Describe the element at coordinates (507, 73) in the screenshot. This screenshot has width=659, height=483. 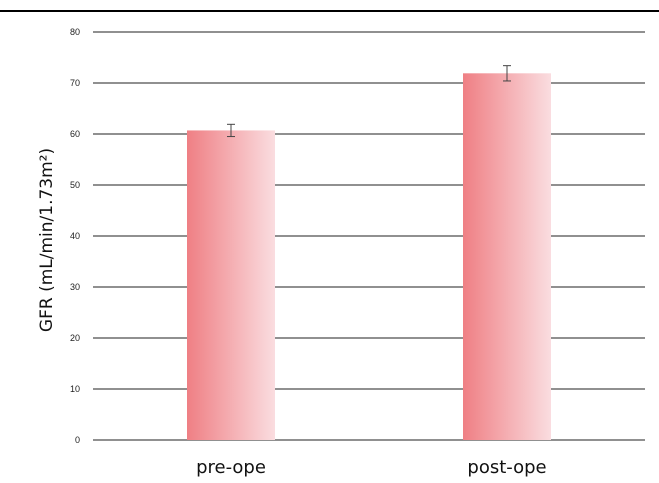
I see `error-bar-post-ope` at that location.